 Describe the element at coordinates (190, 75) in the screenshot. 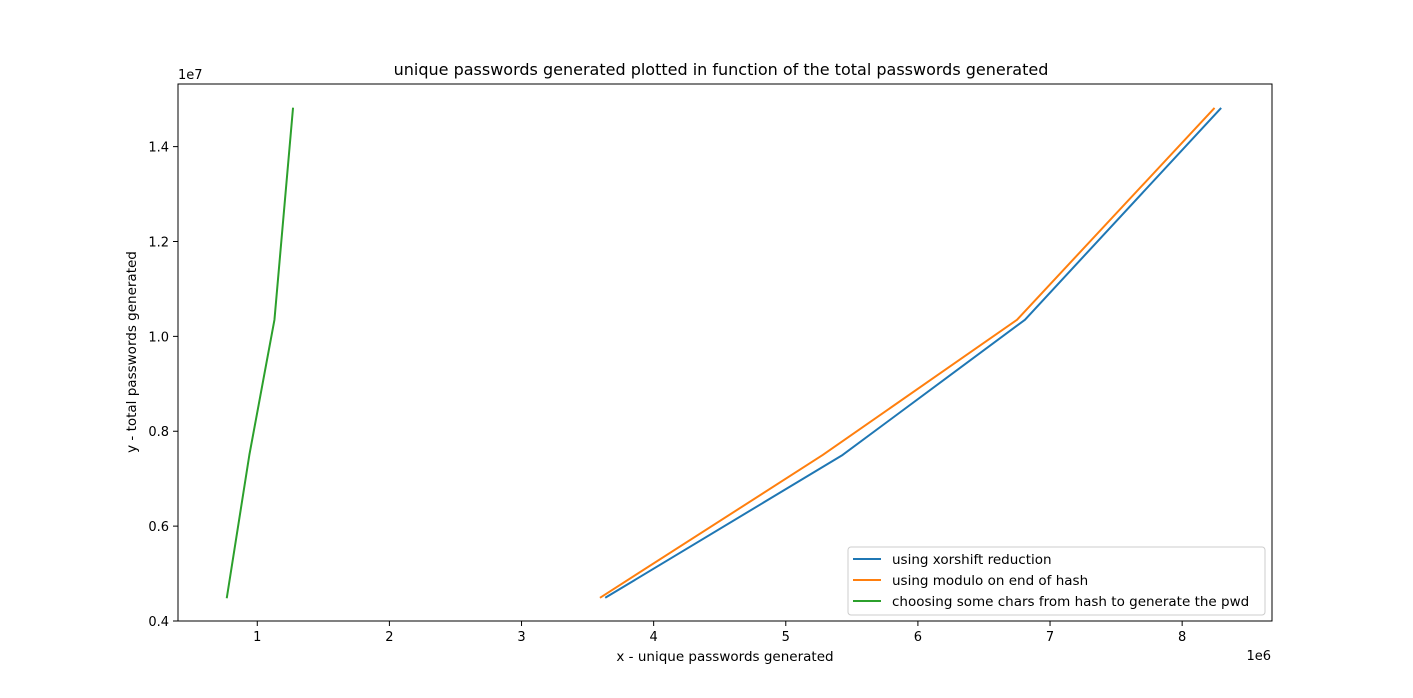

I see `y-axis-offset-label: 1e7` at that location.